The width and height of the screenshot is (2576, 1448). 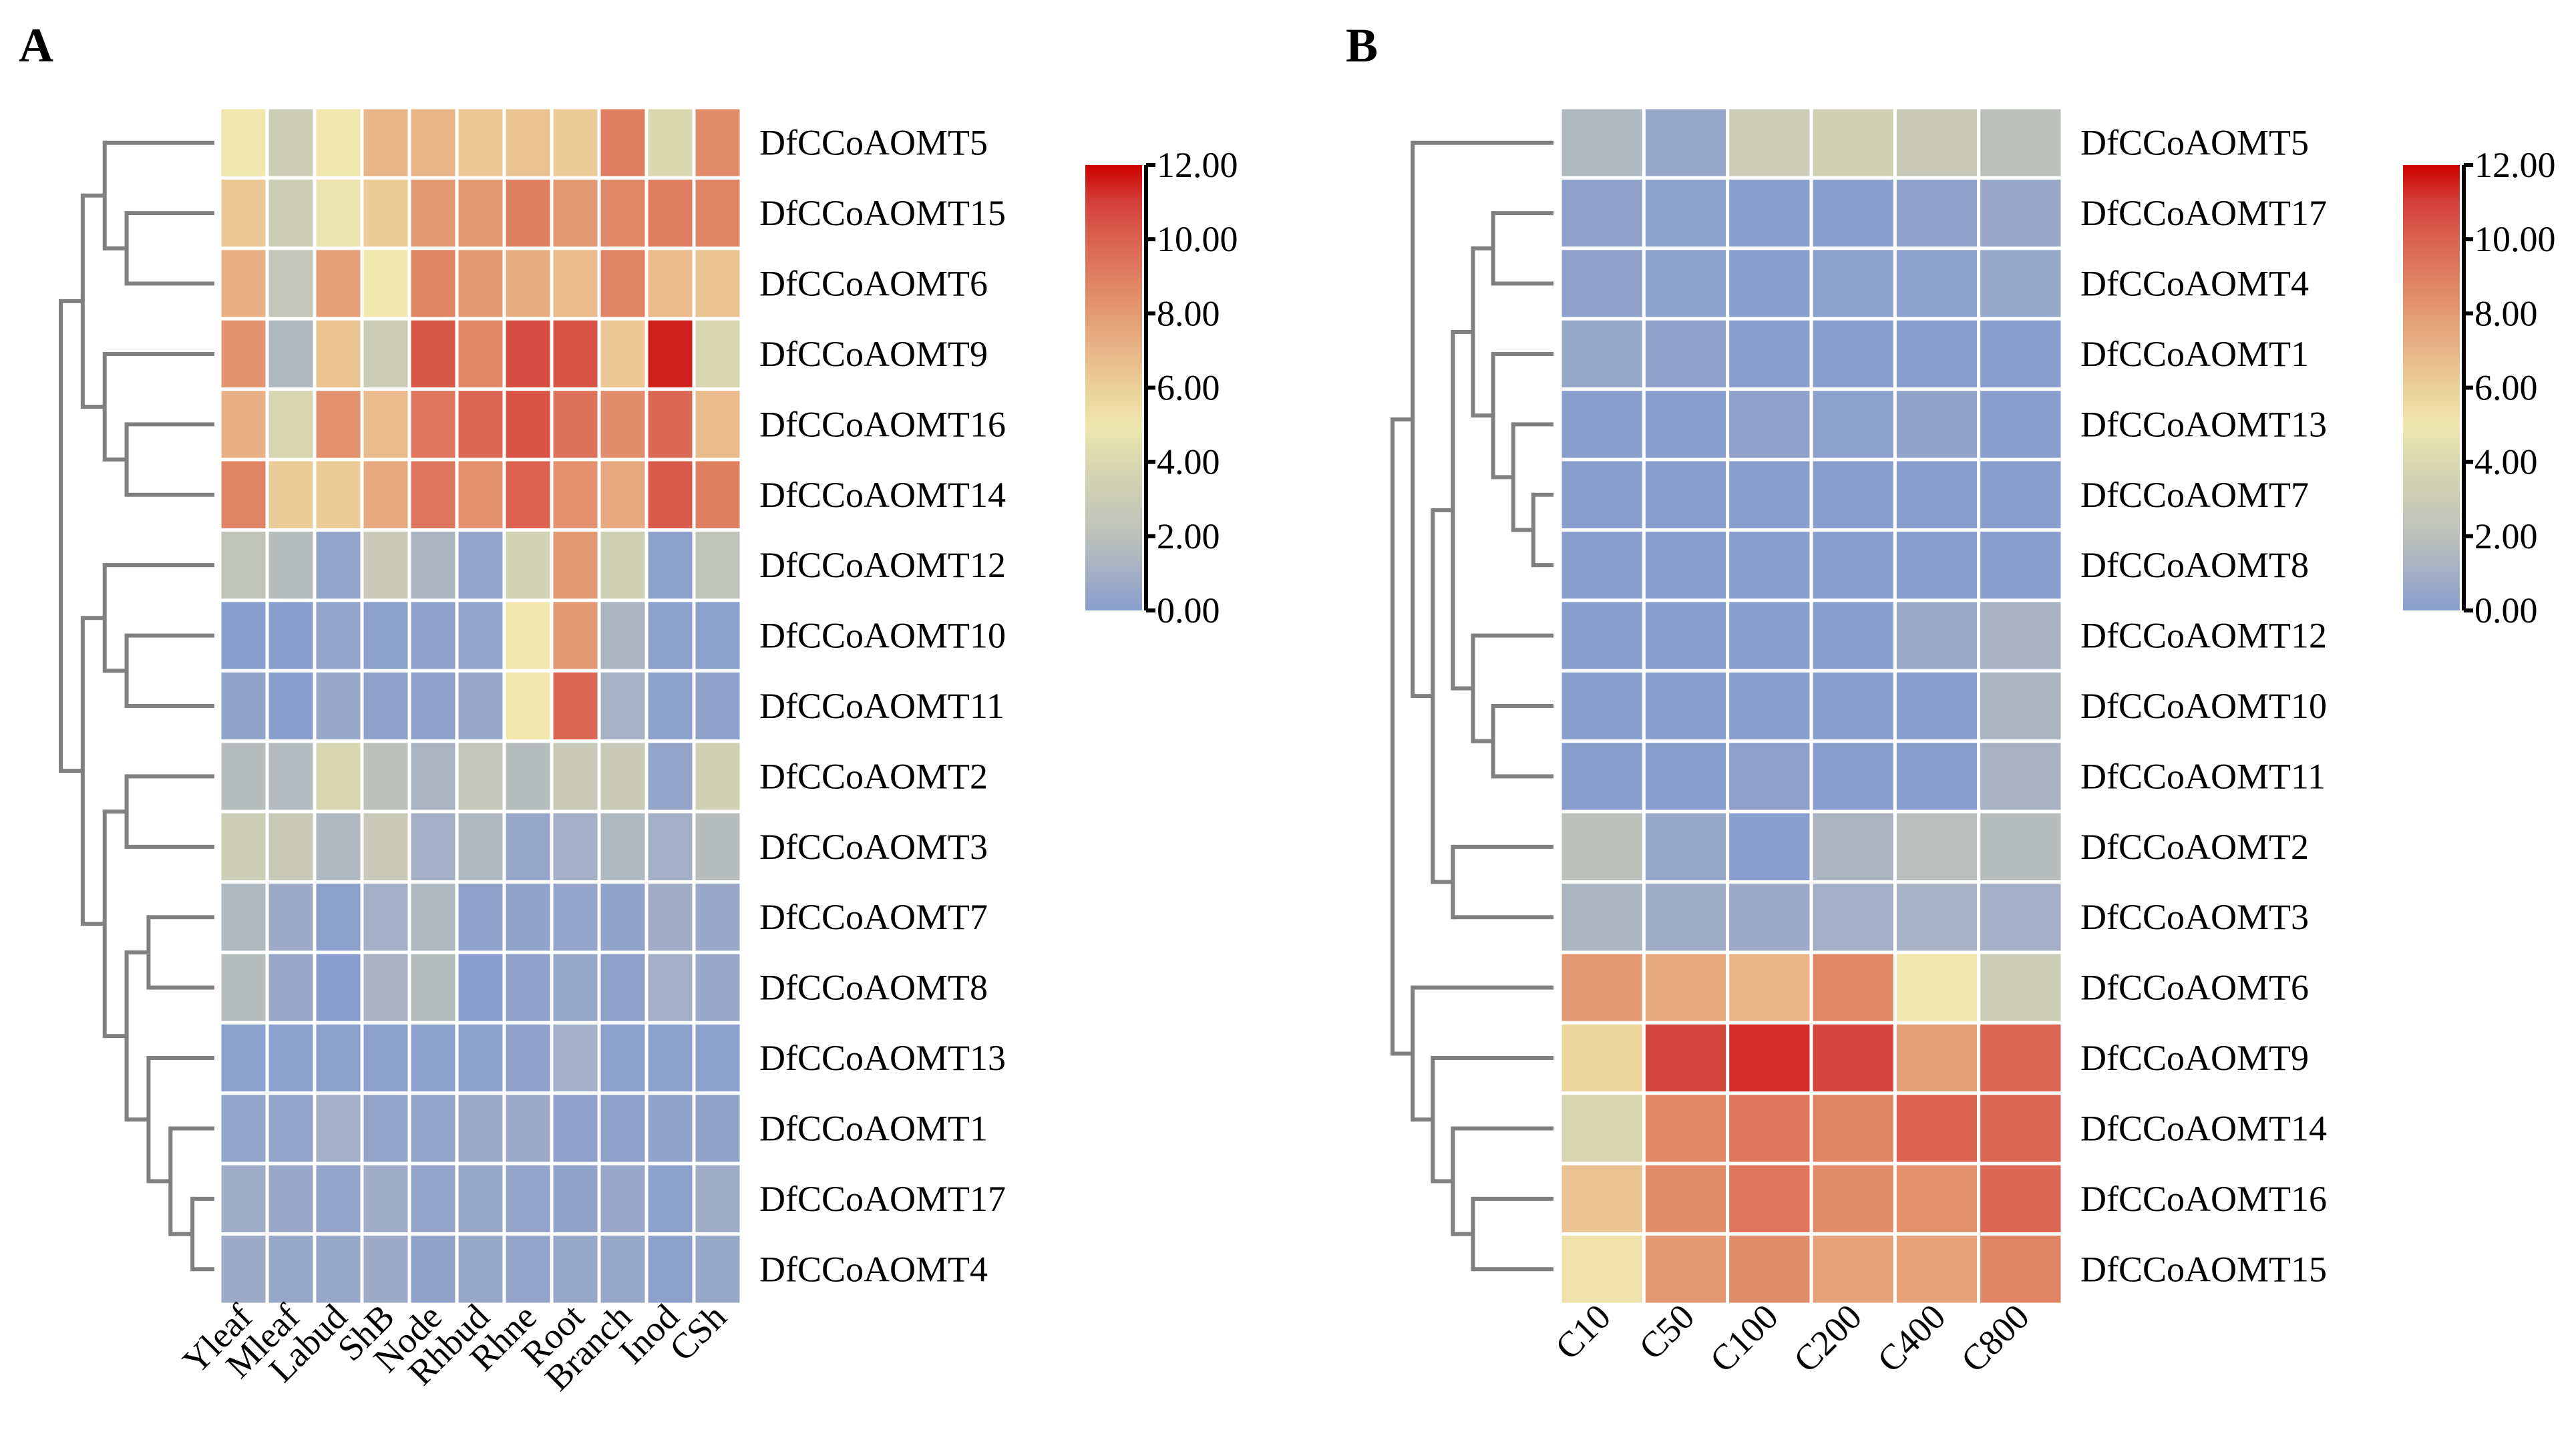 What do you see at coordinates (2194, 143) in the screenshot?
I see `row-label: DfCCoAOMT5` at bounding box center [2194, 143].